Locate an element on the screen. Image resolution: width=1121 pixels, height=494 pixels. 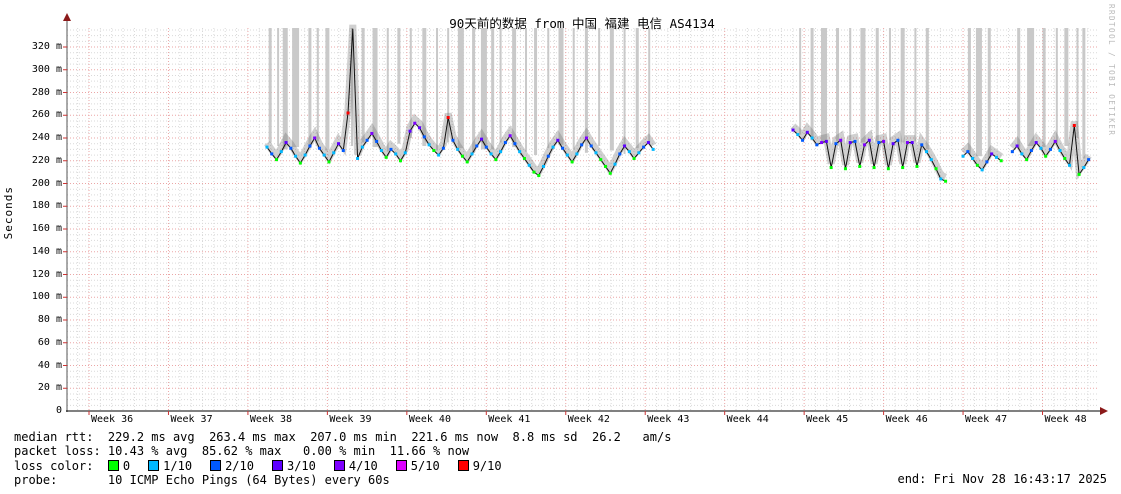
loss-legend-item: 3/10 is located at coordinates (293, 466).